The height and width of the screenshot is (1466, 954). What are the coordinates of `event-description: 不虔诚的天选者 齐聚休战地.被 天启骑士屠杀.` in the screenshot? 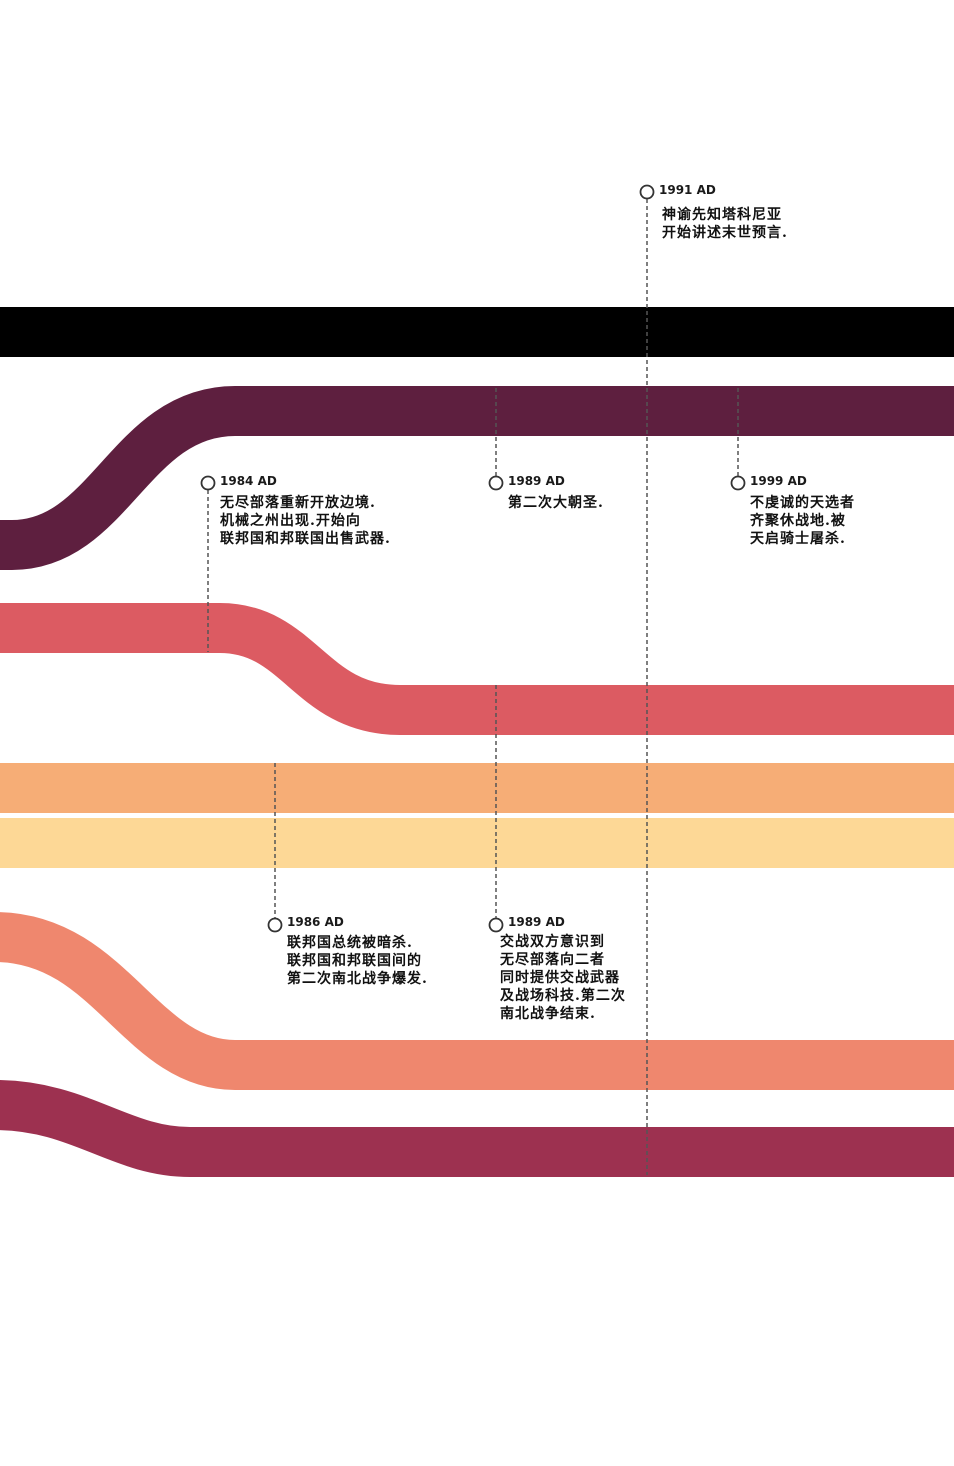 It's located at (802, 521).